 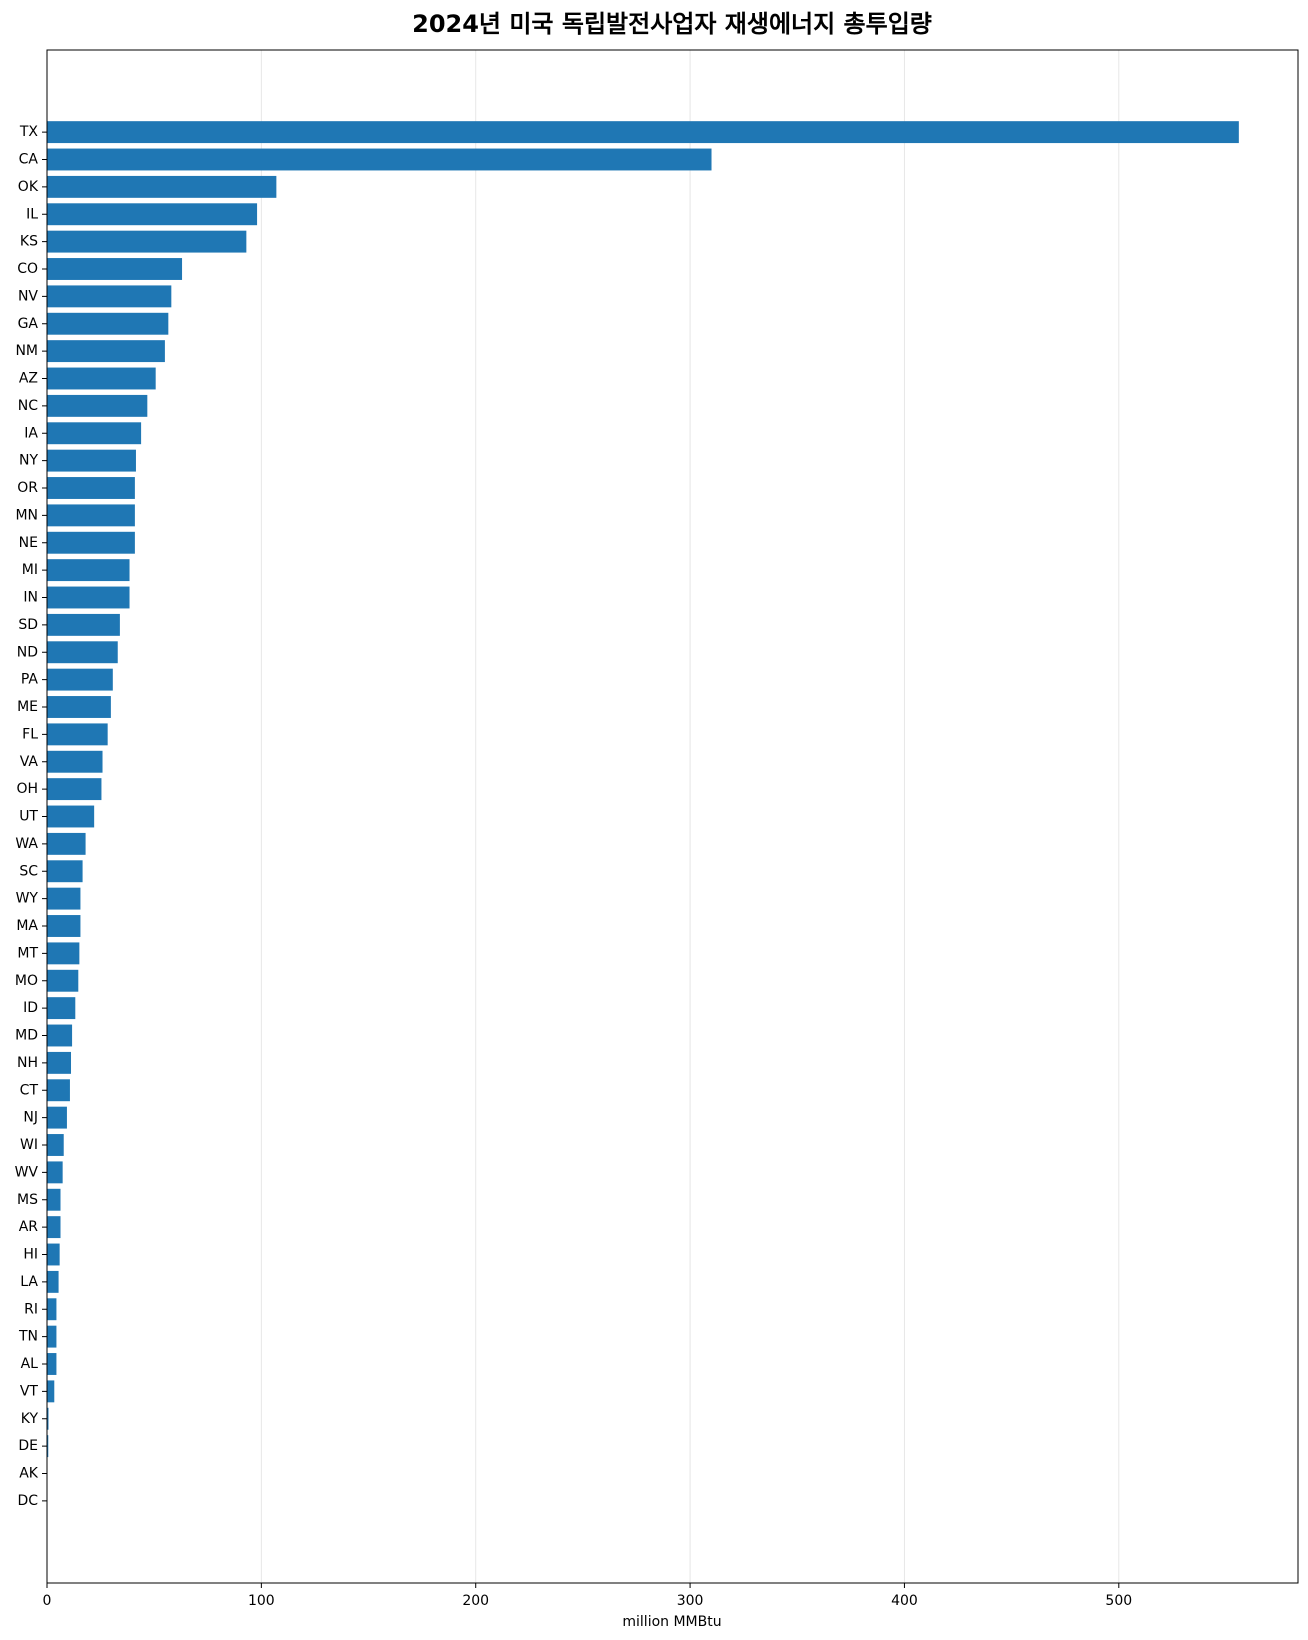 What do you see at coordinates (29, 1282) in the screenshot?
I see `y-tick-label: LA` at bounding box center [29, 1282].